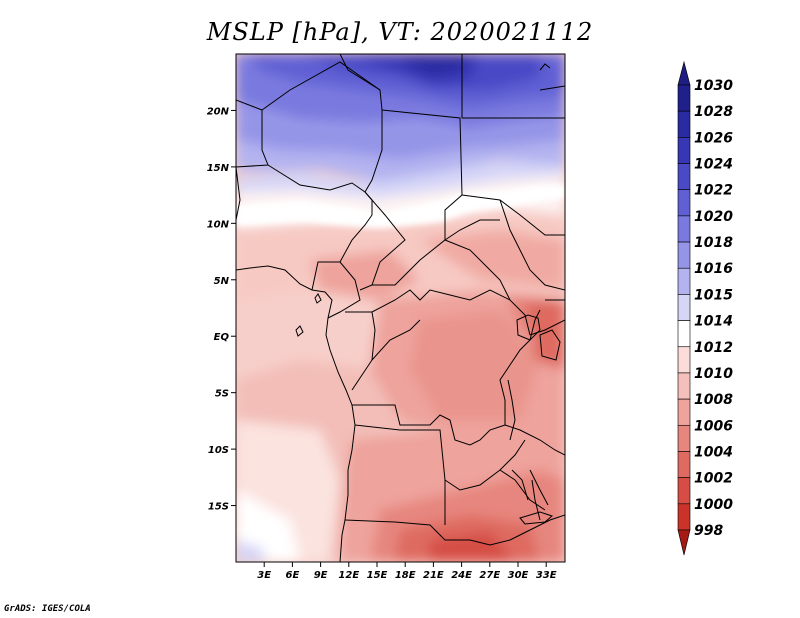 Image resolution: width=800 pixels, height=618 pixels. I want to click on lon-tick-label: 21E, so click(433, 575).